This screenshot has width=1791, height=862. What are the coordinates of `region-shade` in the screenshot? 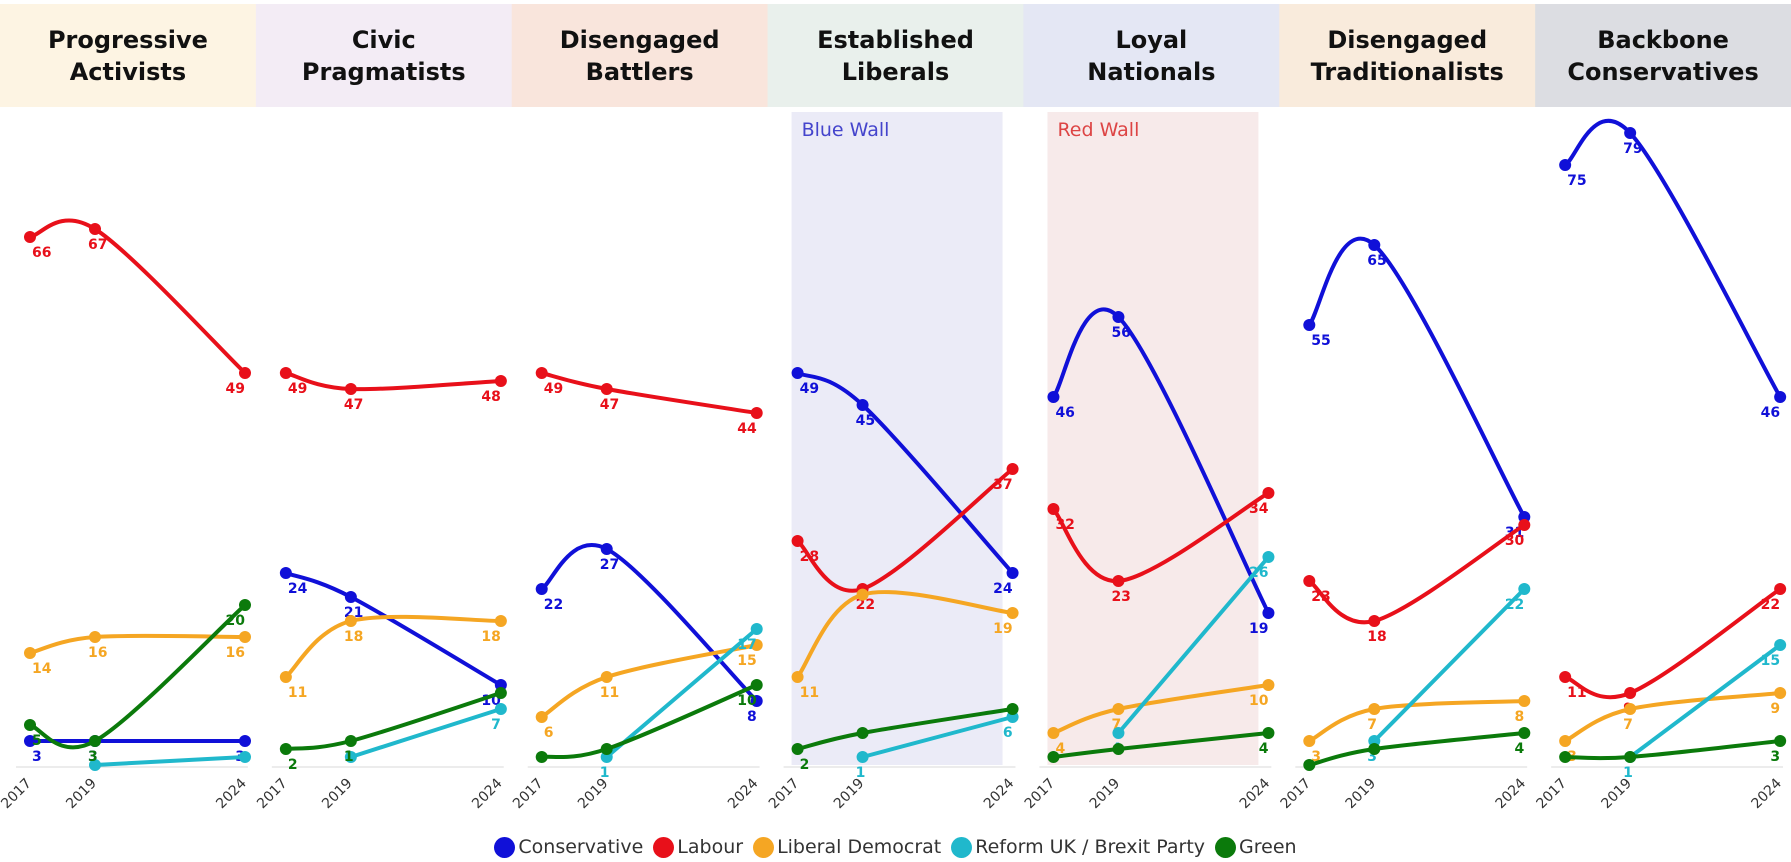 It's located at (1153, 438).